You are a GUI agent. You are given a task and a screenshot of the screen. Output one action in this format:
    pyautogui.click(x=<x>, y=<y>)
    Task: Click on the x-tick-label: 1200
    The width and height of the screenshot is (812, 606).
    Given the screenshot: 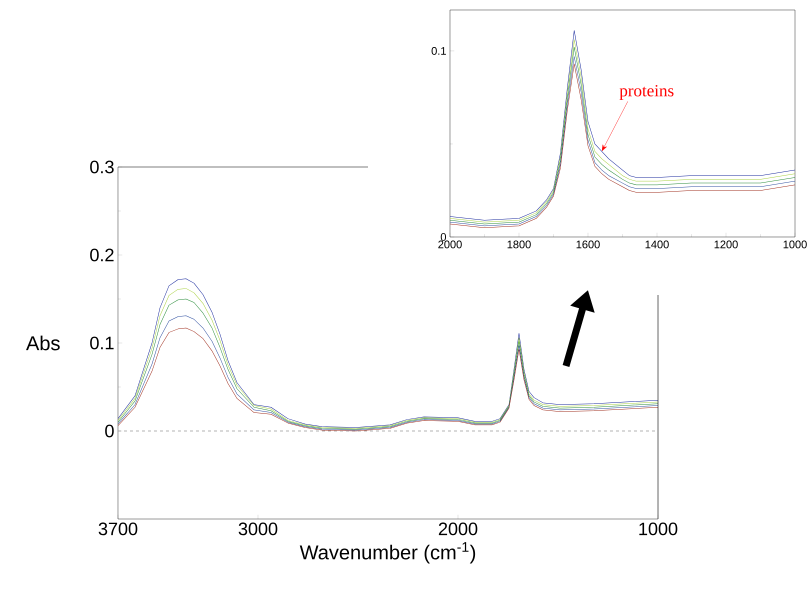 What is the action you would take?
    pyautogui.click(x=726, y=244)
    